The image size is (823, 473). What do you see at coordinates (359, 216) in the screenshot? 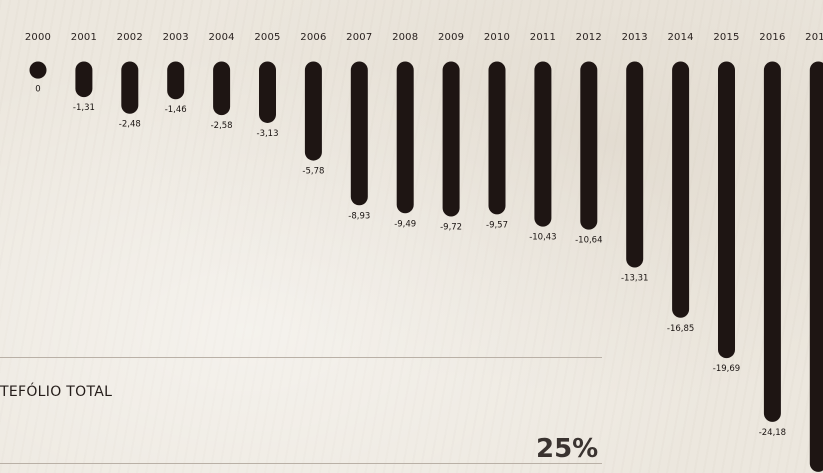
I see `value-label: -8,93` at bounding box center [359, 216].